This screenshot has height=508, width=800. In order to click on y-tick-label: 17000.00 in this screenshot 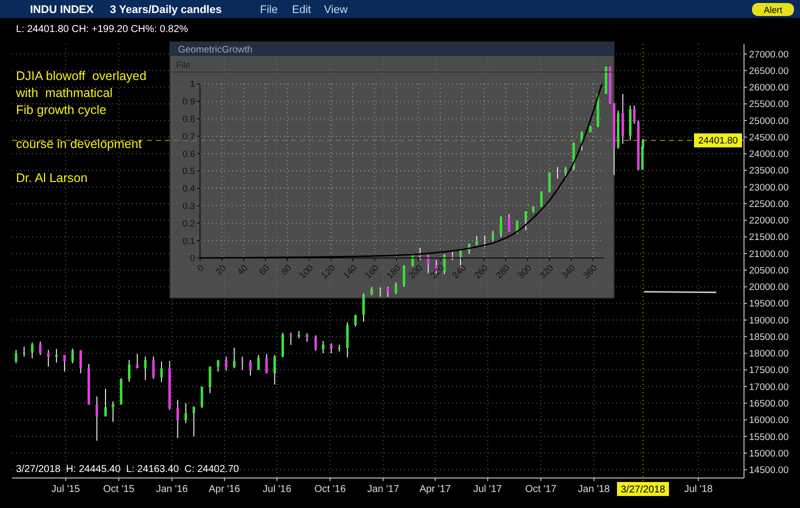, I will do `click(769, 387)`.